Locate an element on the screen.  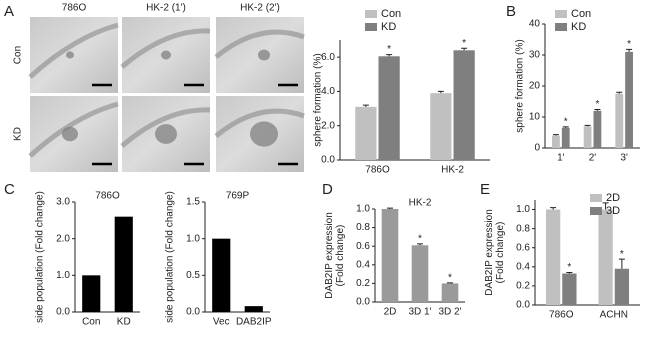
x-tick-label: 3D 1' is located at coordinates (419, 312).